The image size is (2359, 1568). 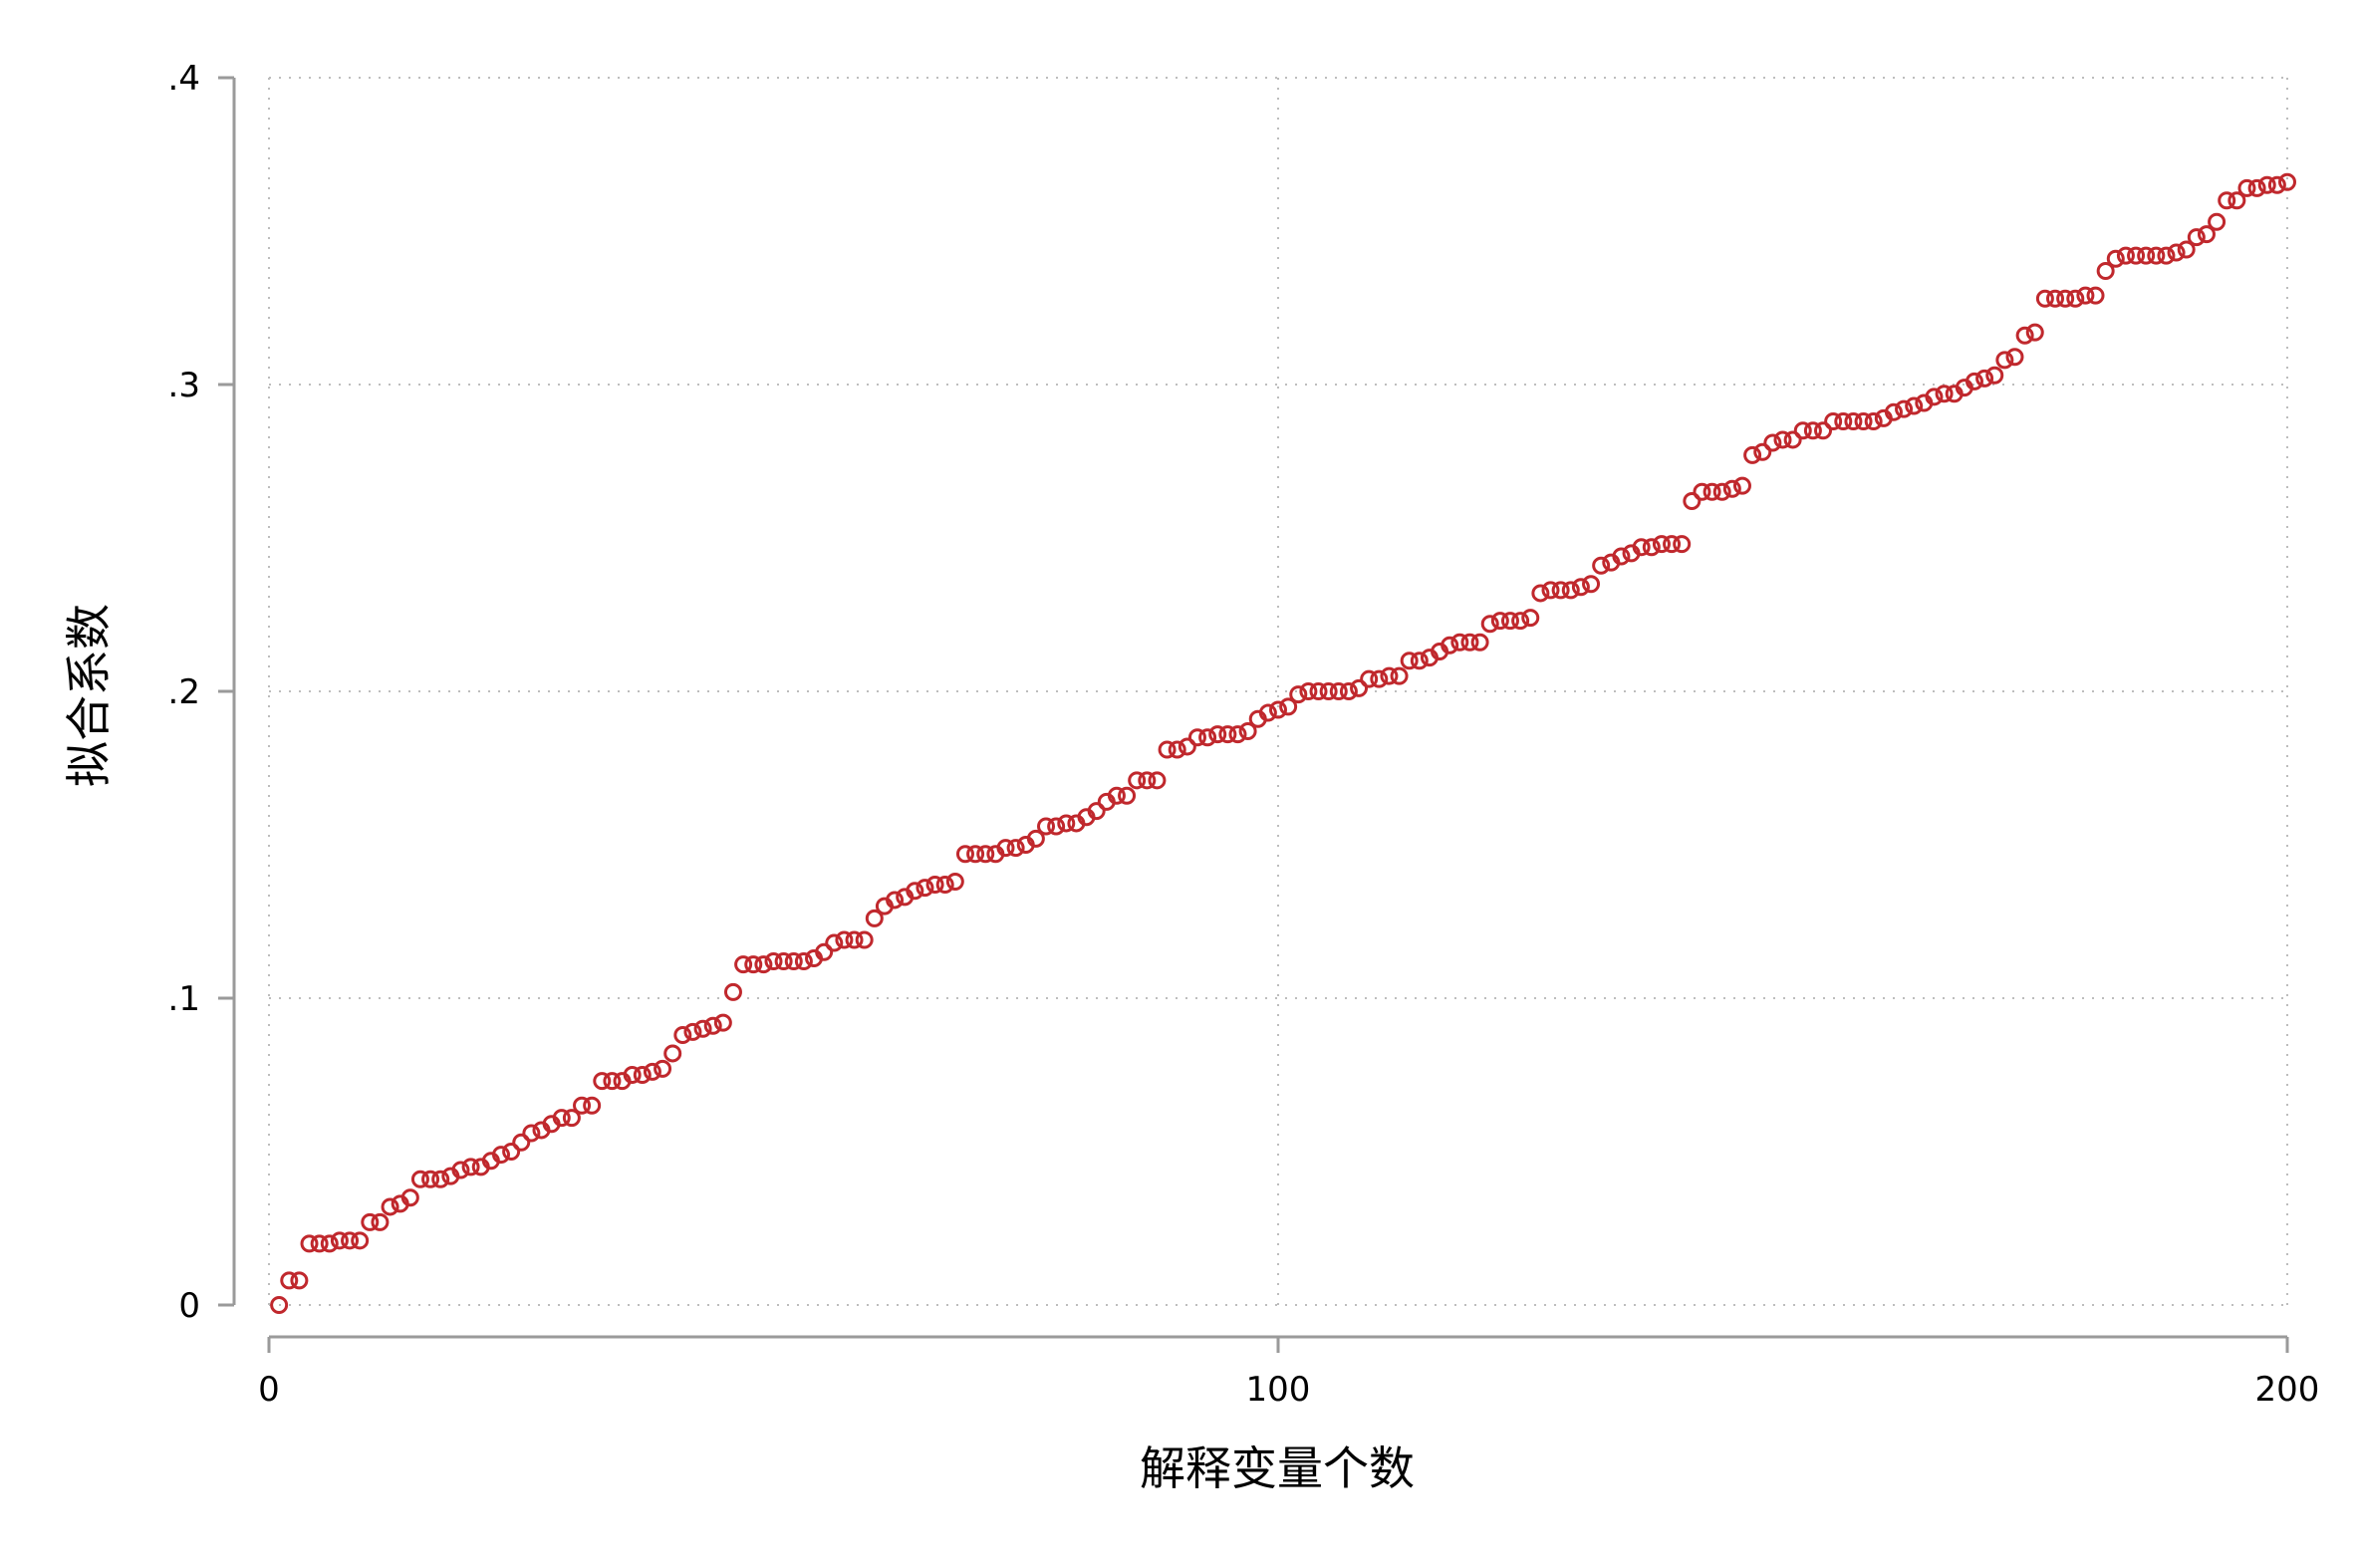 What do you see at coordinates (184, 385) in the screenshot?
I see `y-tick-label: .3` at bounding box center [184, 385].